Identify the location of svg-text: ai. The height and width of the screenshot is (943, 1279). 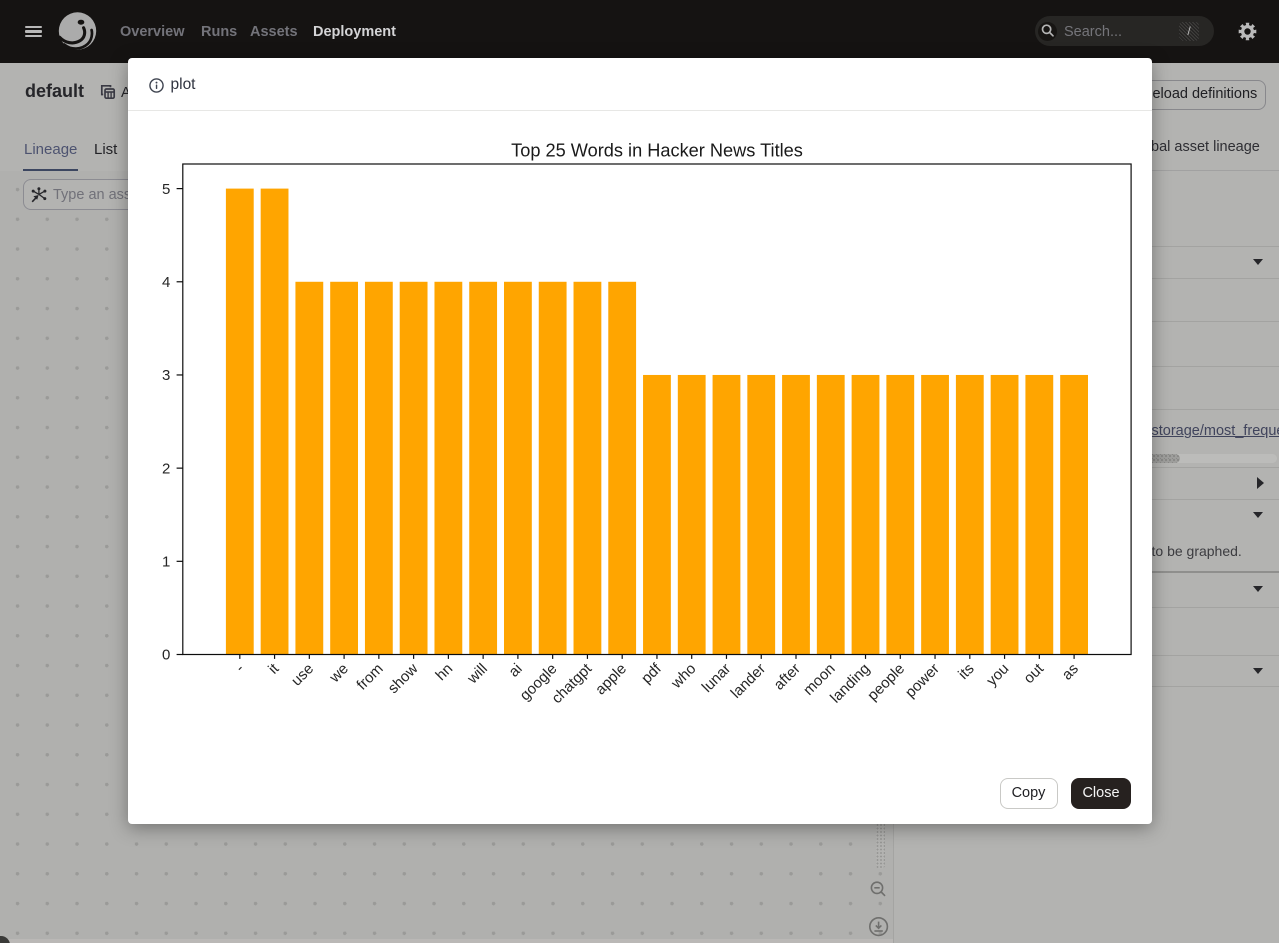
(515, 670).